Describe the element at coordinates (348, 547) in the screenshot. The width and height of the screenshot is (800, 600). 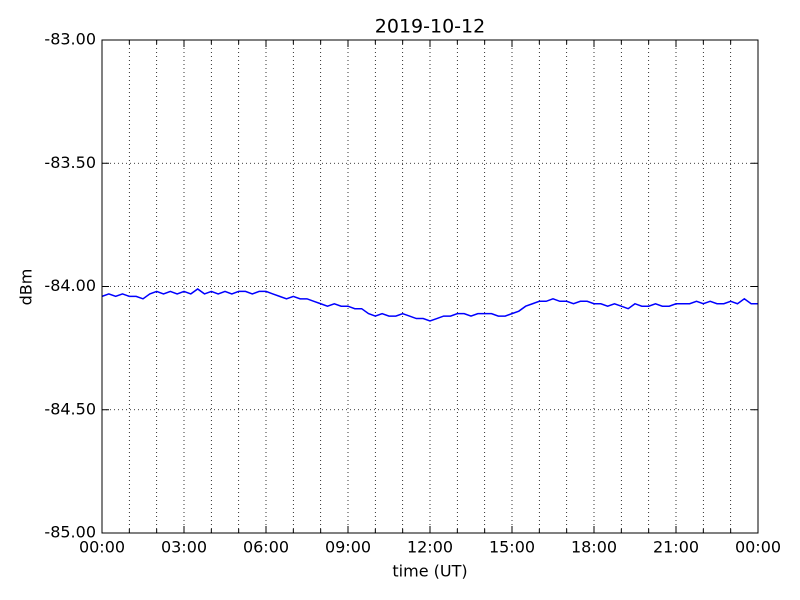
I see `x-tick-label: 09:00` at that location.